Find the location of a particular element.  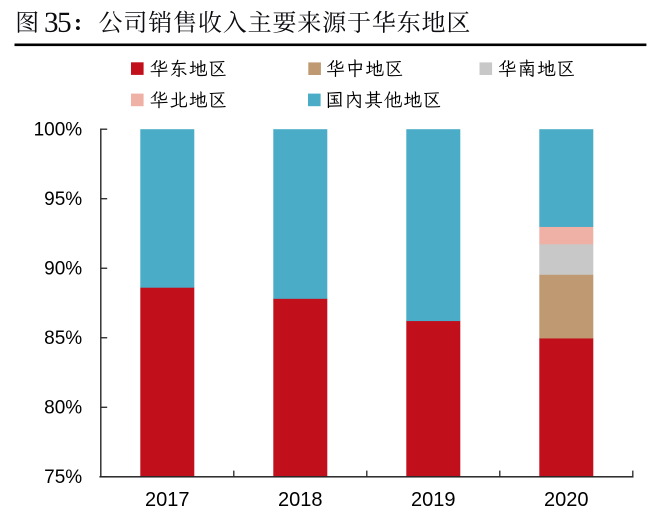

svg-text: 90% is located at coordinates (63, 268).